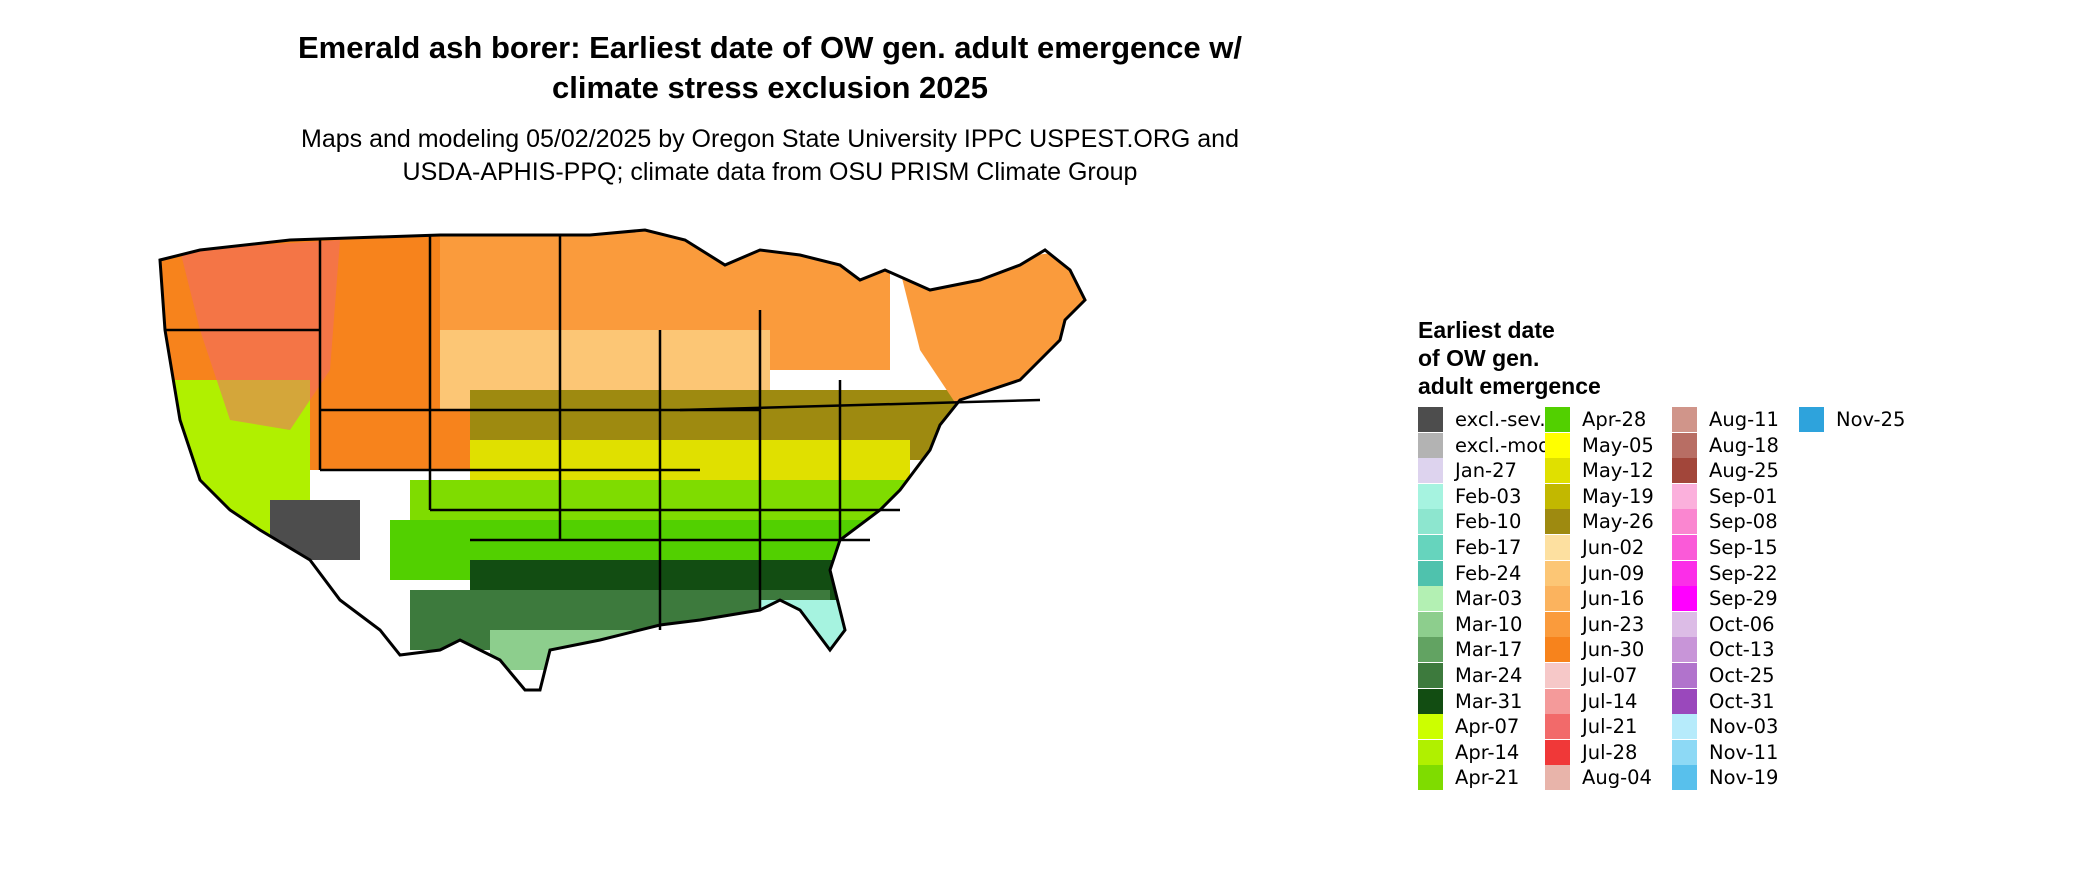 This screenshot has width=2100, height=892. What do you see at coordinates (1489, 650) in the screenshot?
I see `legend-label: Mar-17` at bounding box center [1489, 650].